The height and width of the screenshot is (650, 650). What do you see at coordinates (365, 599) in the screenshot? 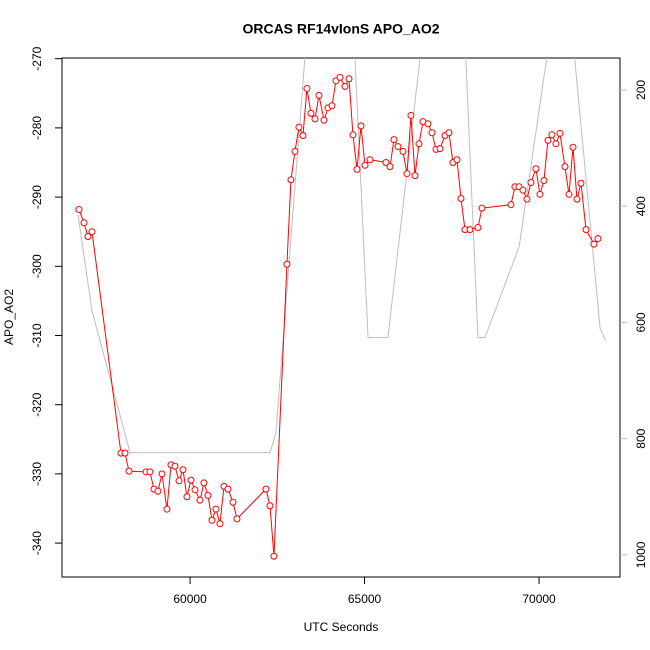
I see `x-tick-label: 65000` at bounding box center [365, 599].